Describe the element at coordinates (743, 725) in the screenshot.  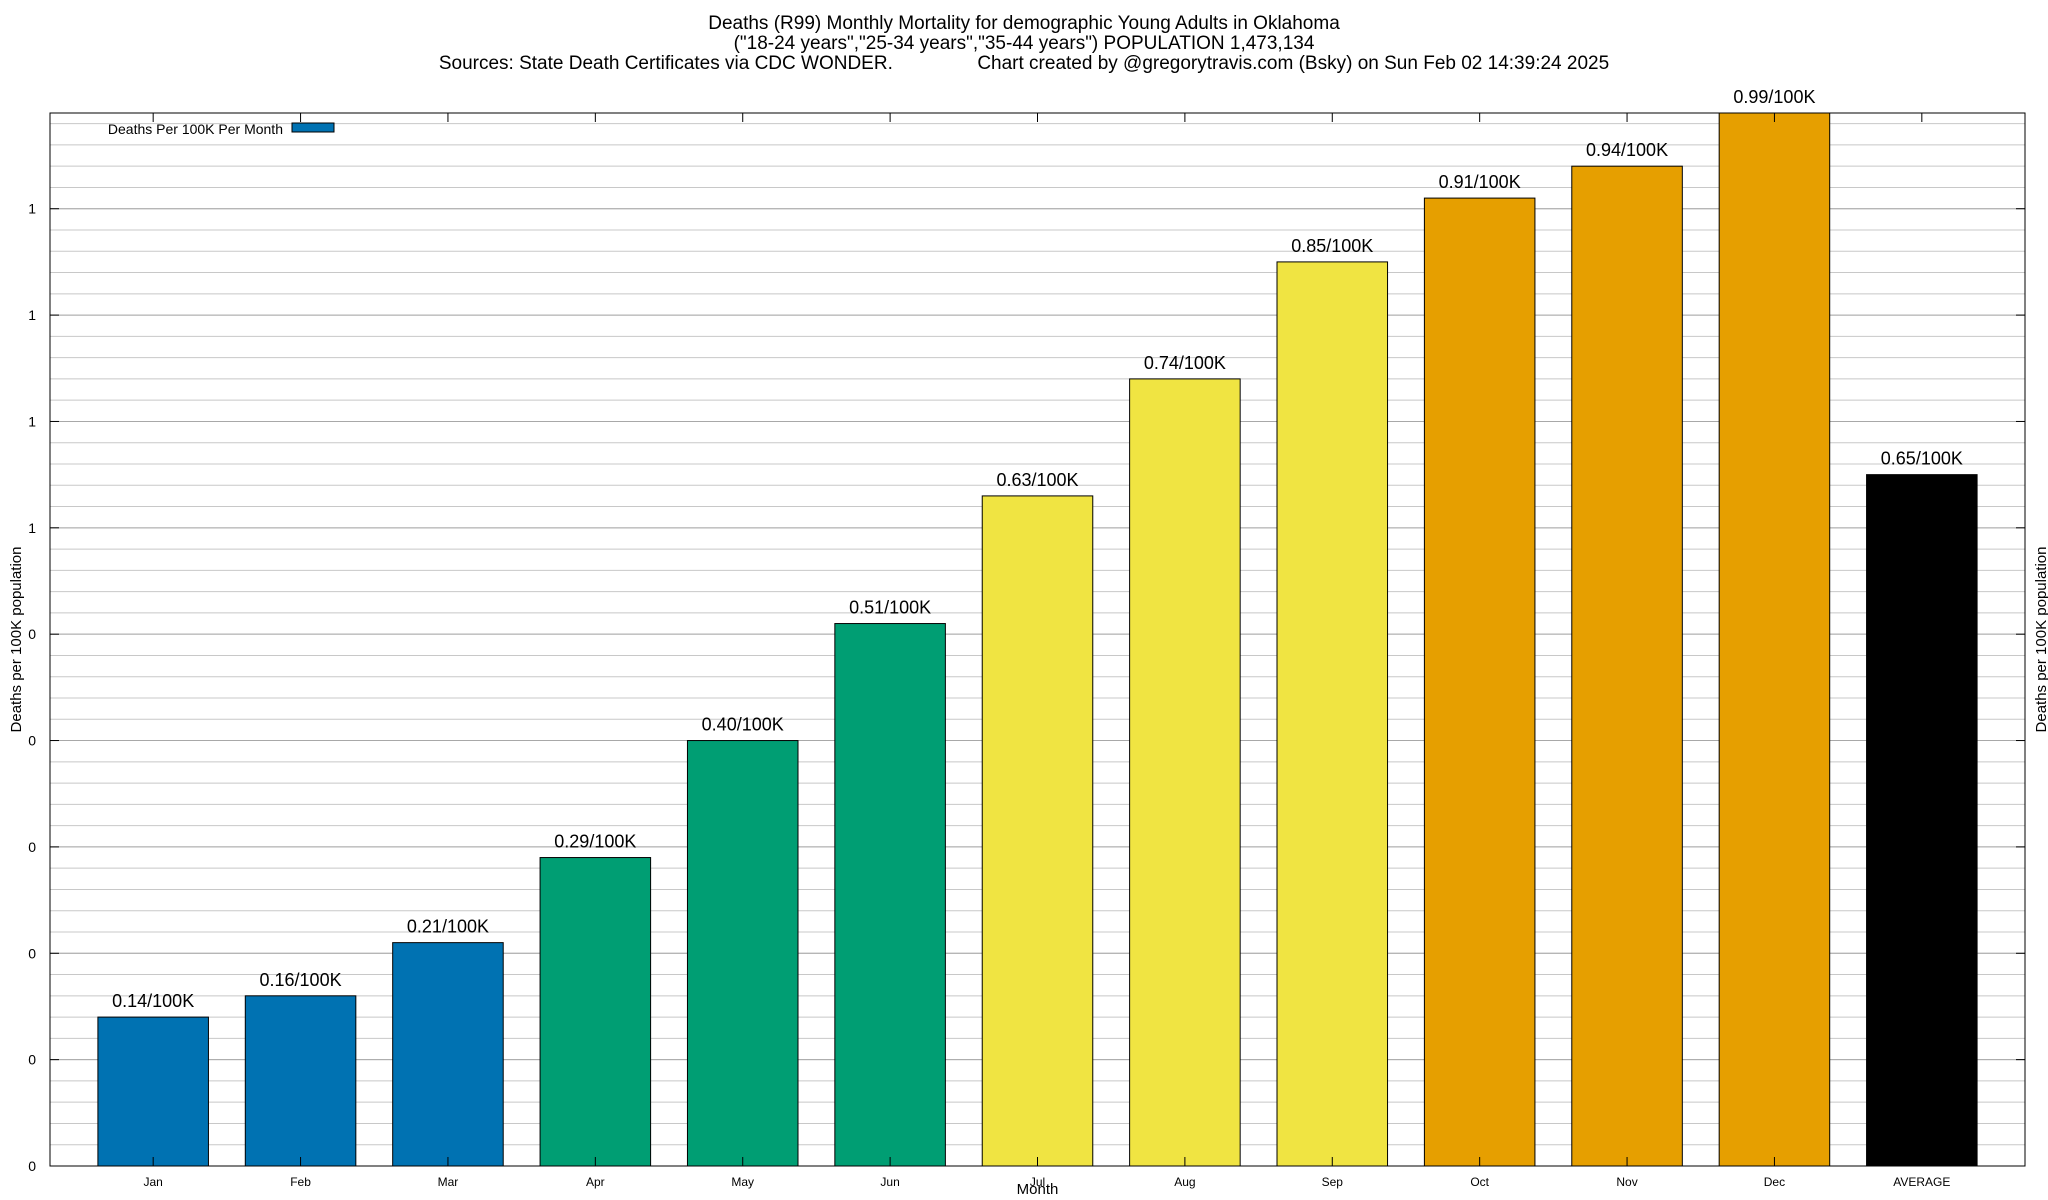
I see `bar-value-label: 0.40/100K` at that location.